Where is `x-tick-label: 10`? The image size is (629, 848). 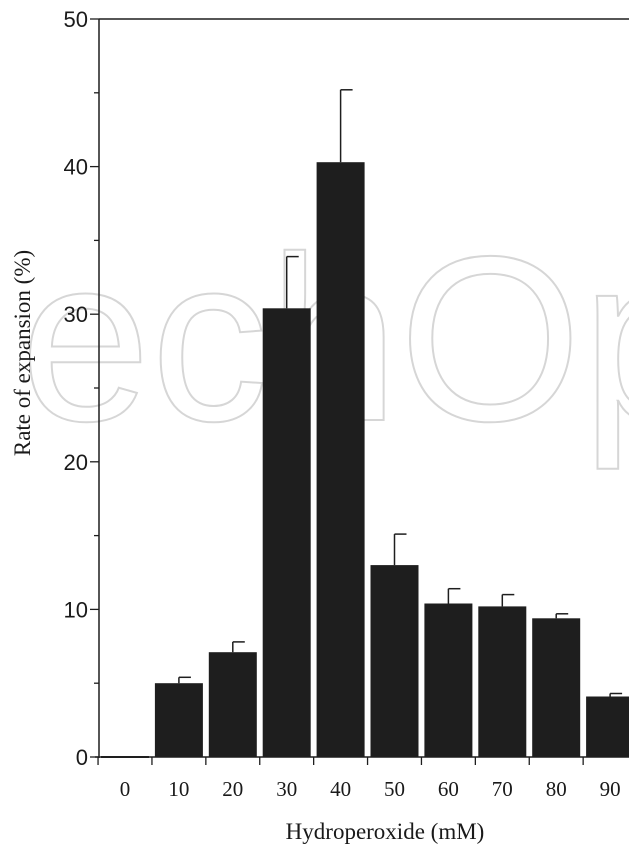 x-tick-label: 10 is located at coordinates (178, 789).